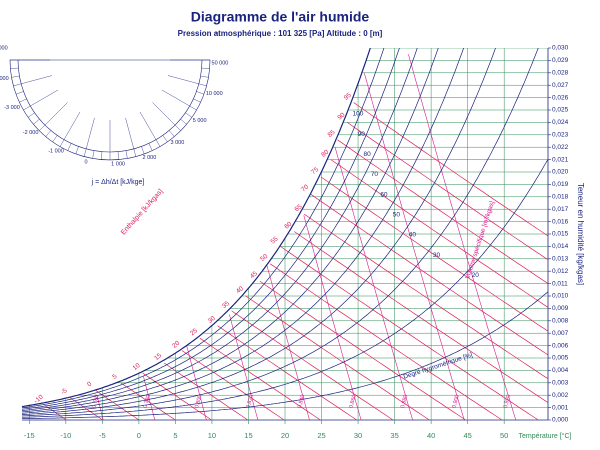  Describe the element at coordinates (285, 435) in the screenshot. I see `x-tick-label: 20` at that location.